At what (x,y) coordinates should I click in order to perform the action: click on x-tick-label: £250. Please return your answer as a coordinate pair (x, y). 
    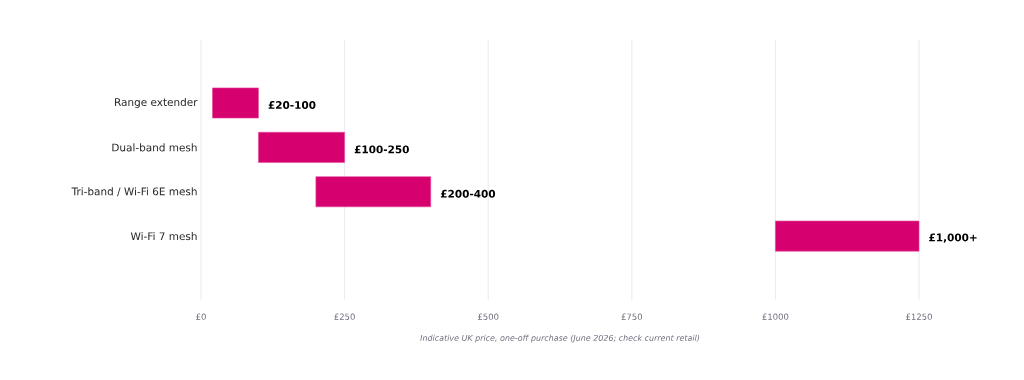
    Looking at the image, I should click on (344, 316).